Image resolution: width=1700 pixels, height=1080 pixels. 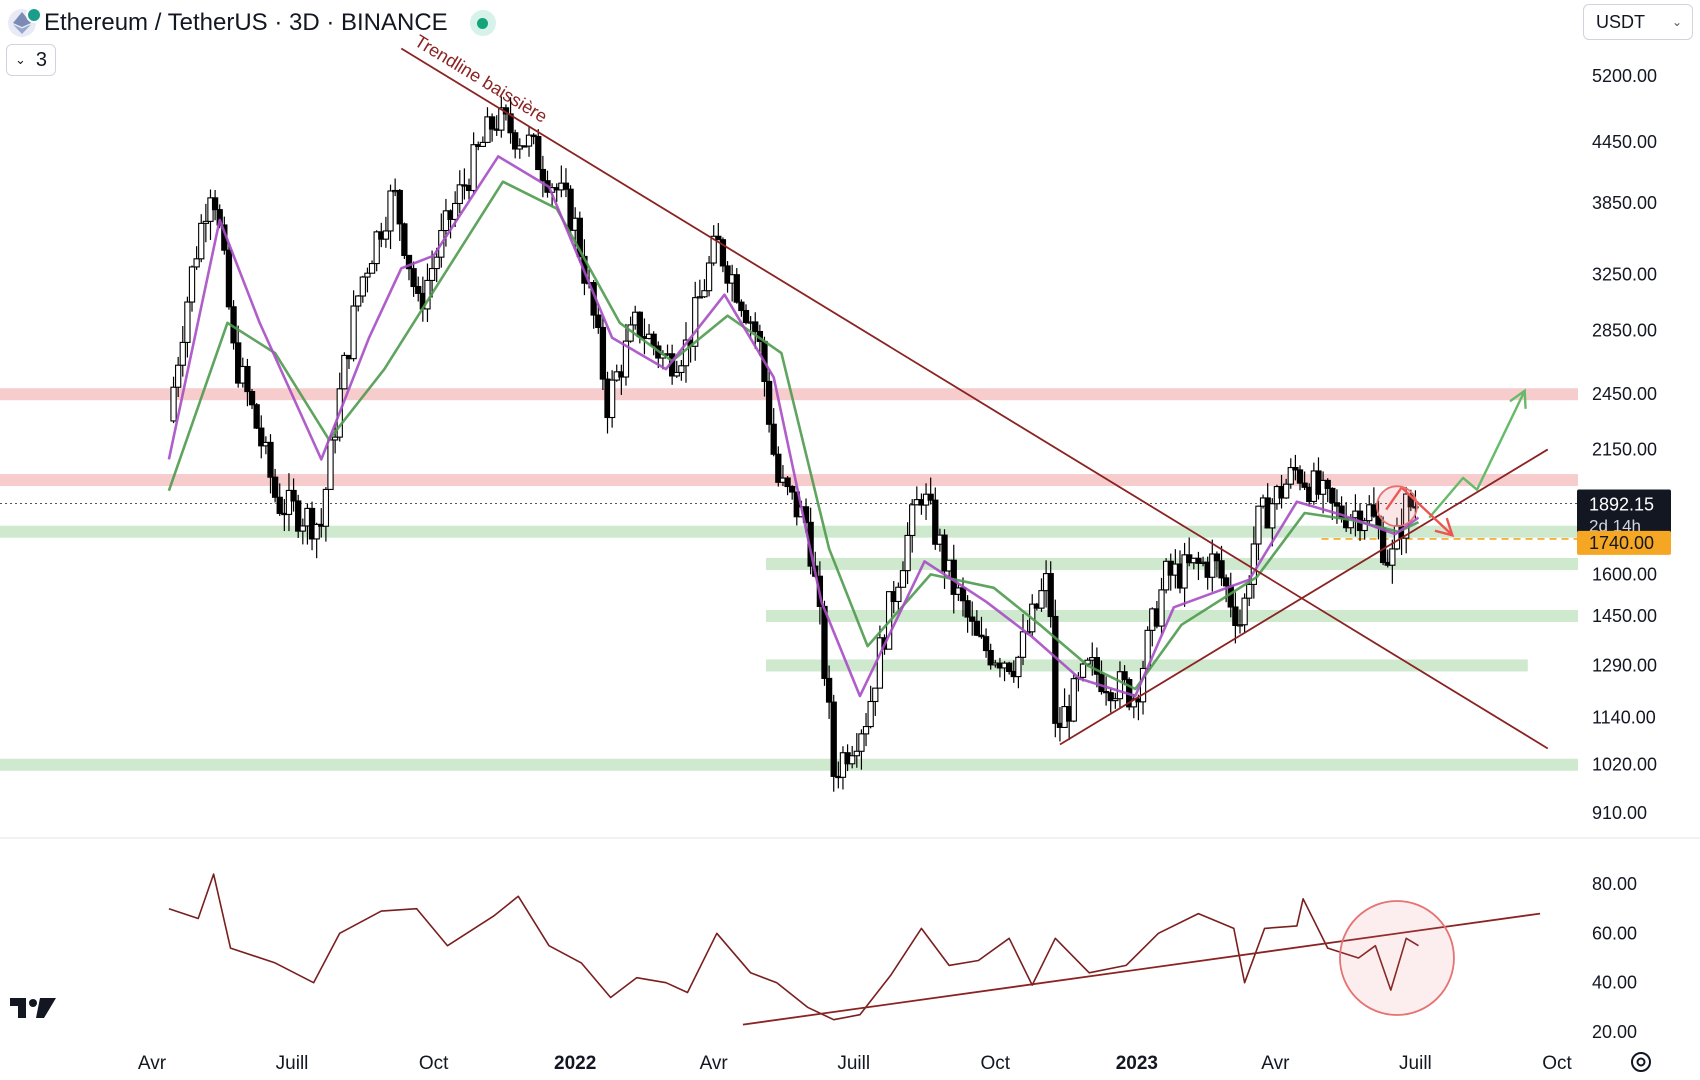 I want to click on time-tick-label: 2023, so click(x=1137, y=1063).